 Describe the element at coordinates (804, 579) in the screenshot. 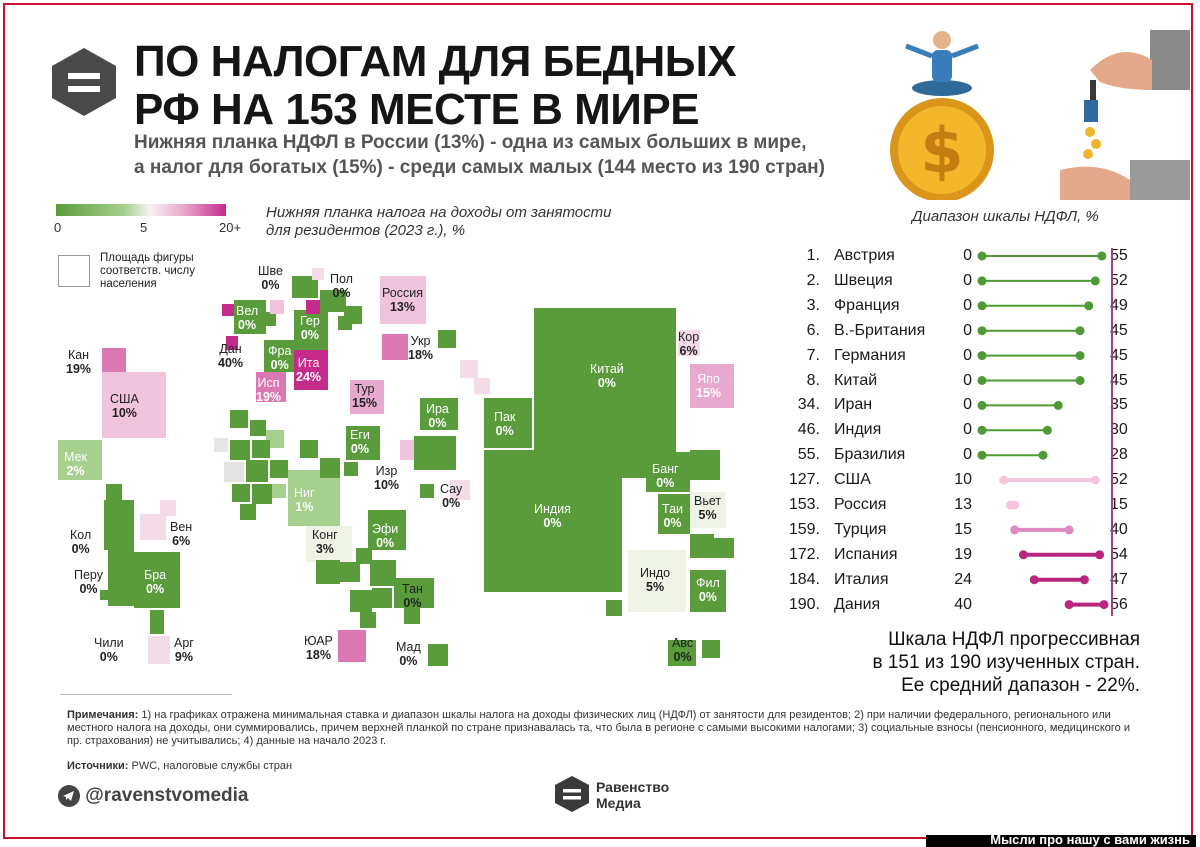

I see `row-rank: 184.` at that location.